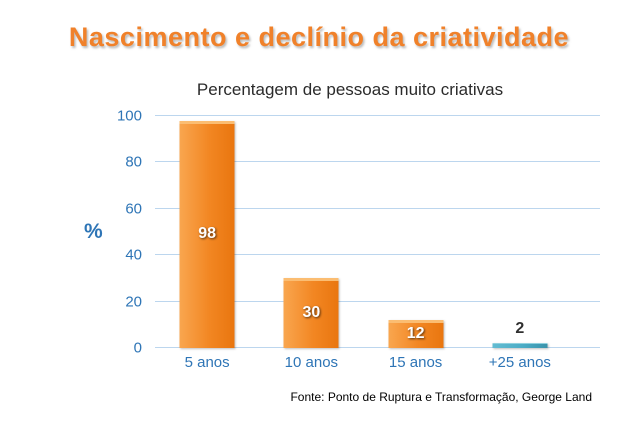  What do you see at coordinates (207, 362) in the screenshot?
I see `x-axis-category: 5 anos` at bounding box center [207, 362].